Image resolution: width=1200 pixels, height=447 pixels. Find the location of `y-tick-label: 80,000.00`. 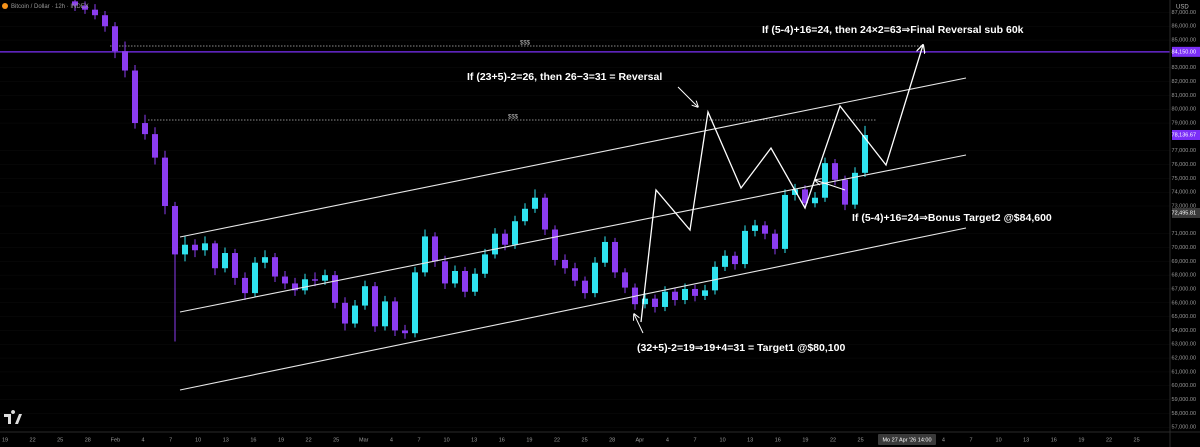

y-tick-label: 80,000.00 is located at coordinates (1184, 110).